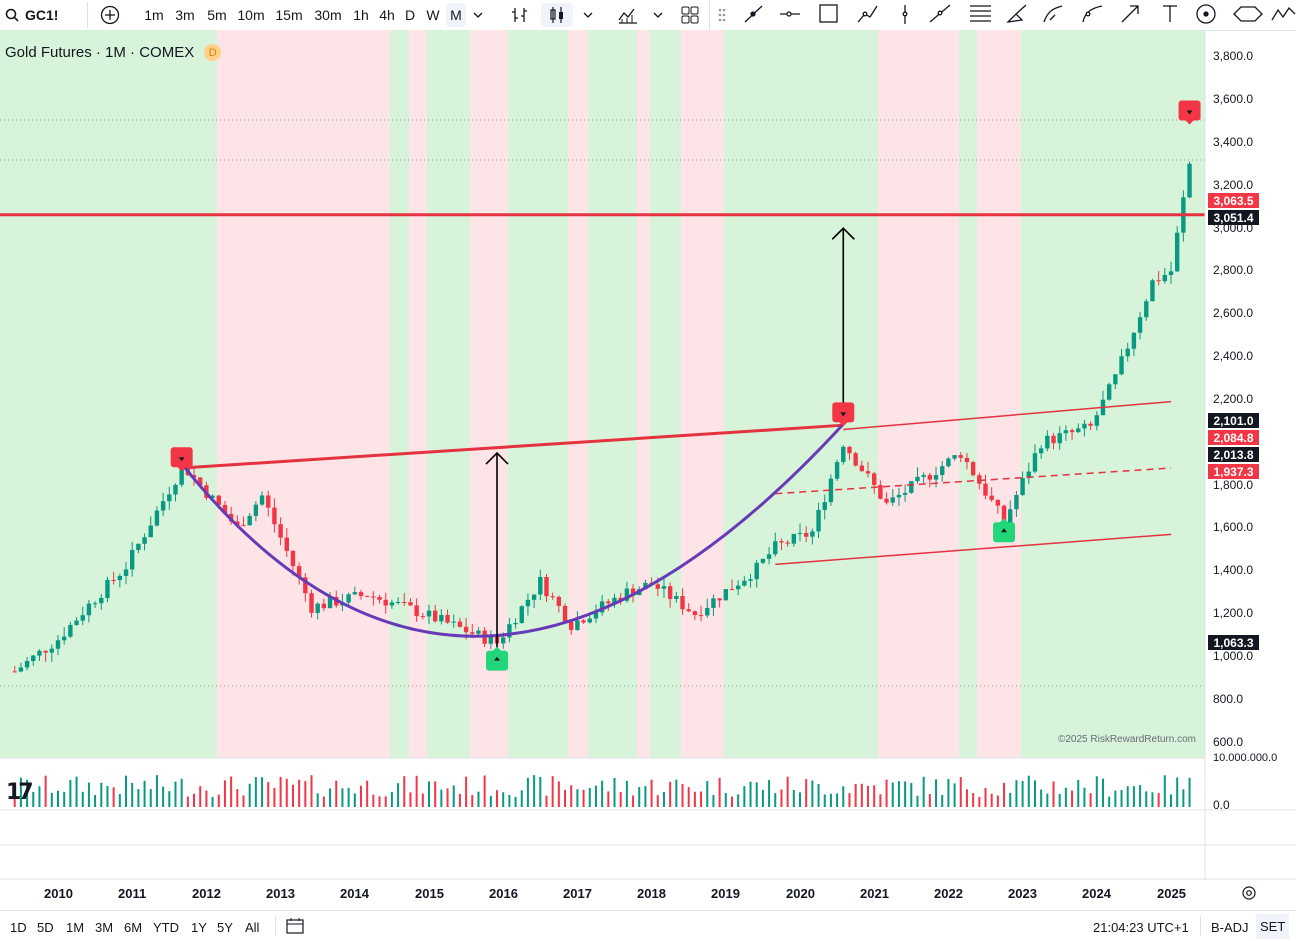 The width and height of the screenshot is (1296, 941). Describe the element at coordinates (225, 927) in the screenshot. I see `range-5y: 5Y` at that location.